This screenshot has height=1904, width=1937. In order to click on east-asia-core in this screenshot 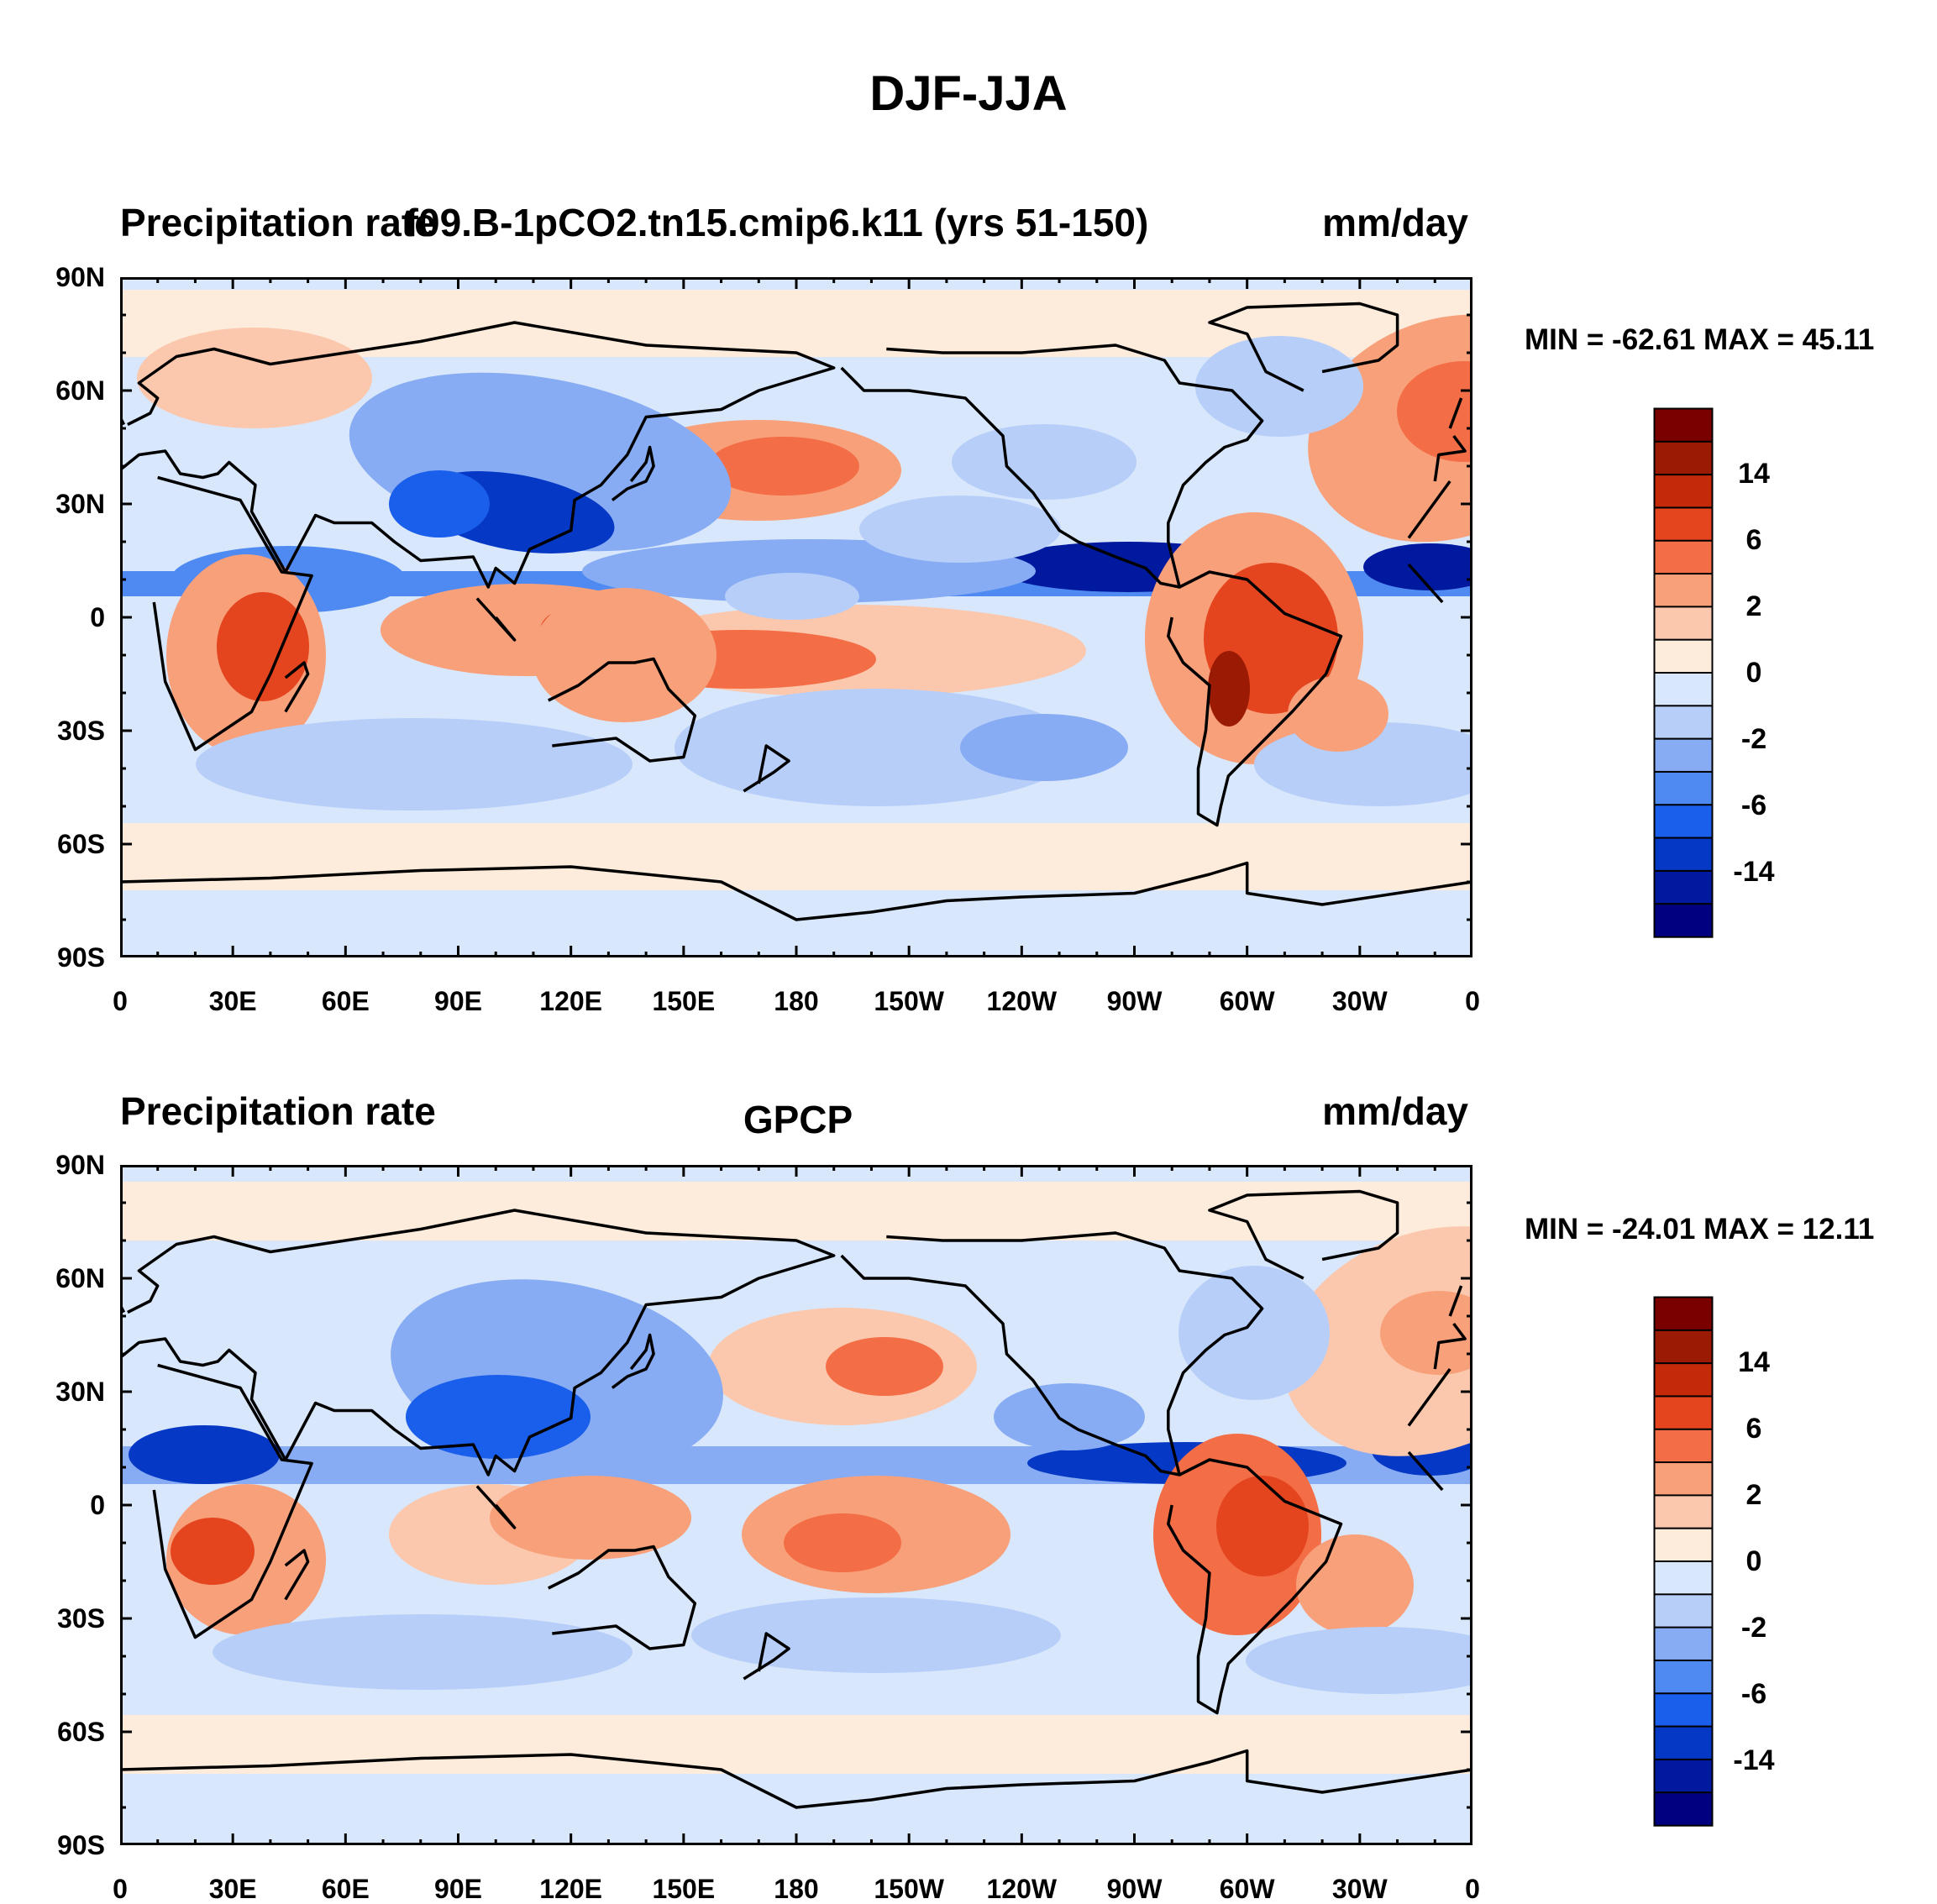, I will do `click(498, 1417)`.